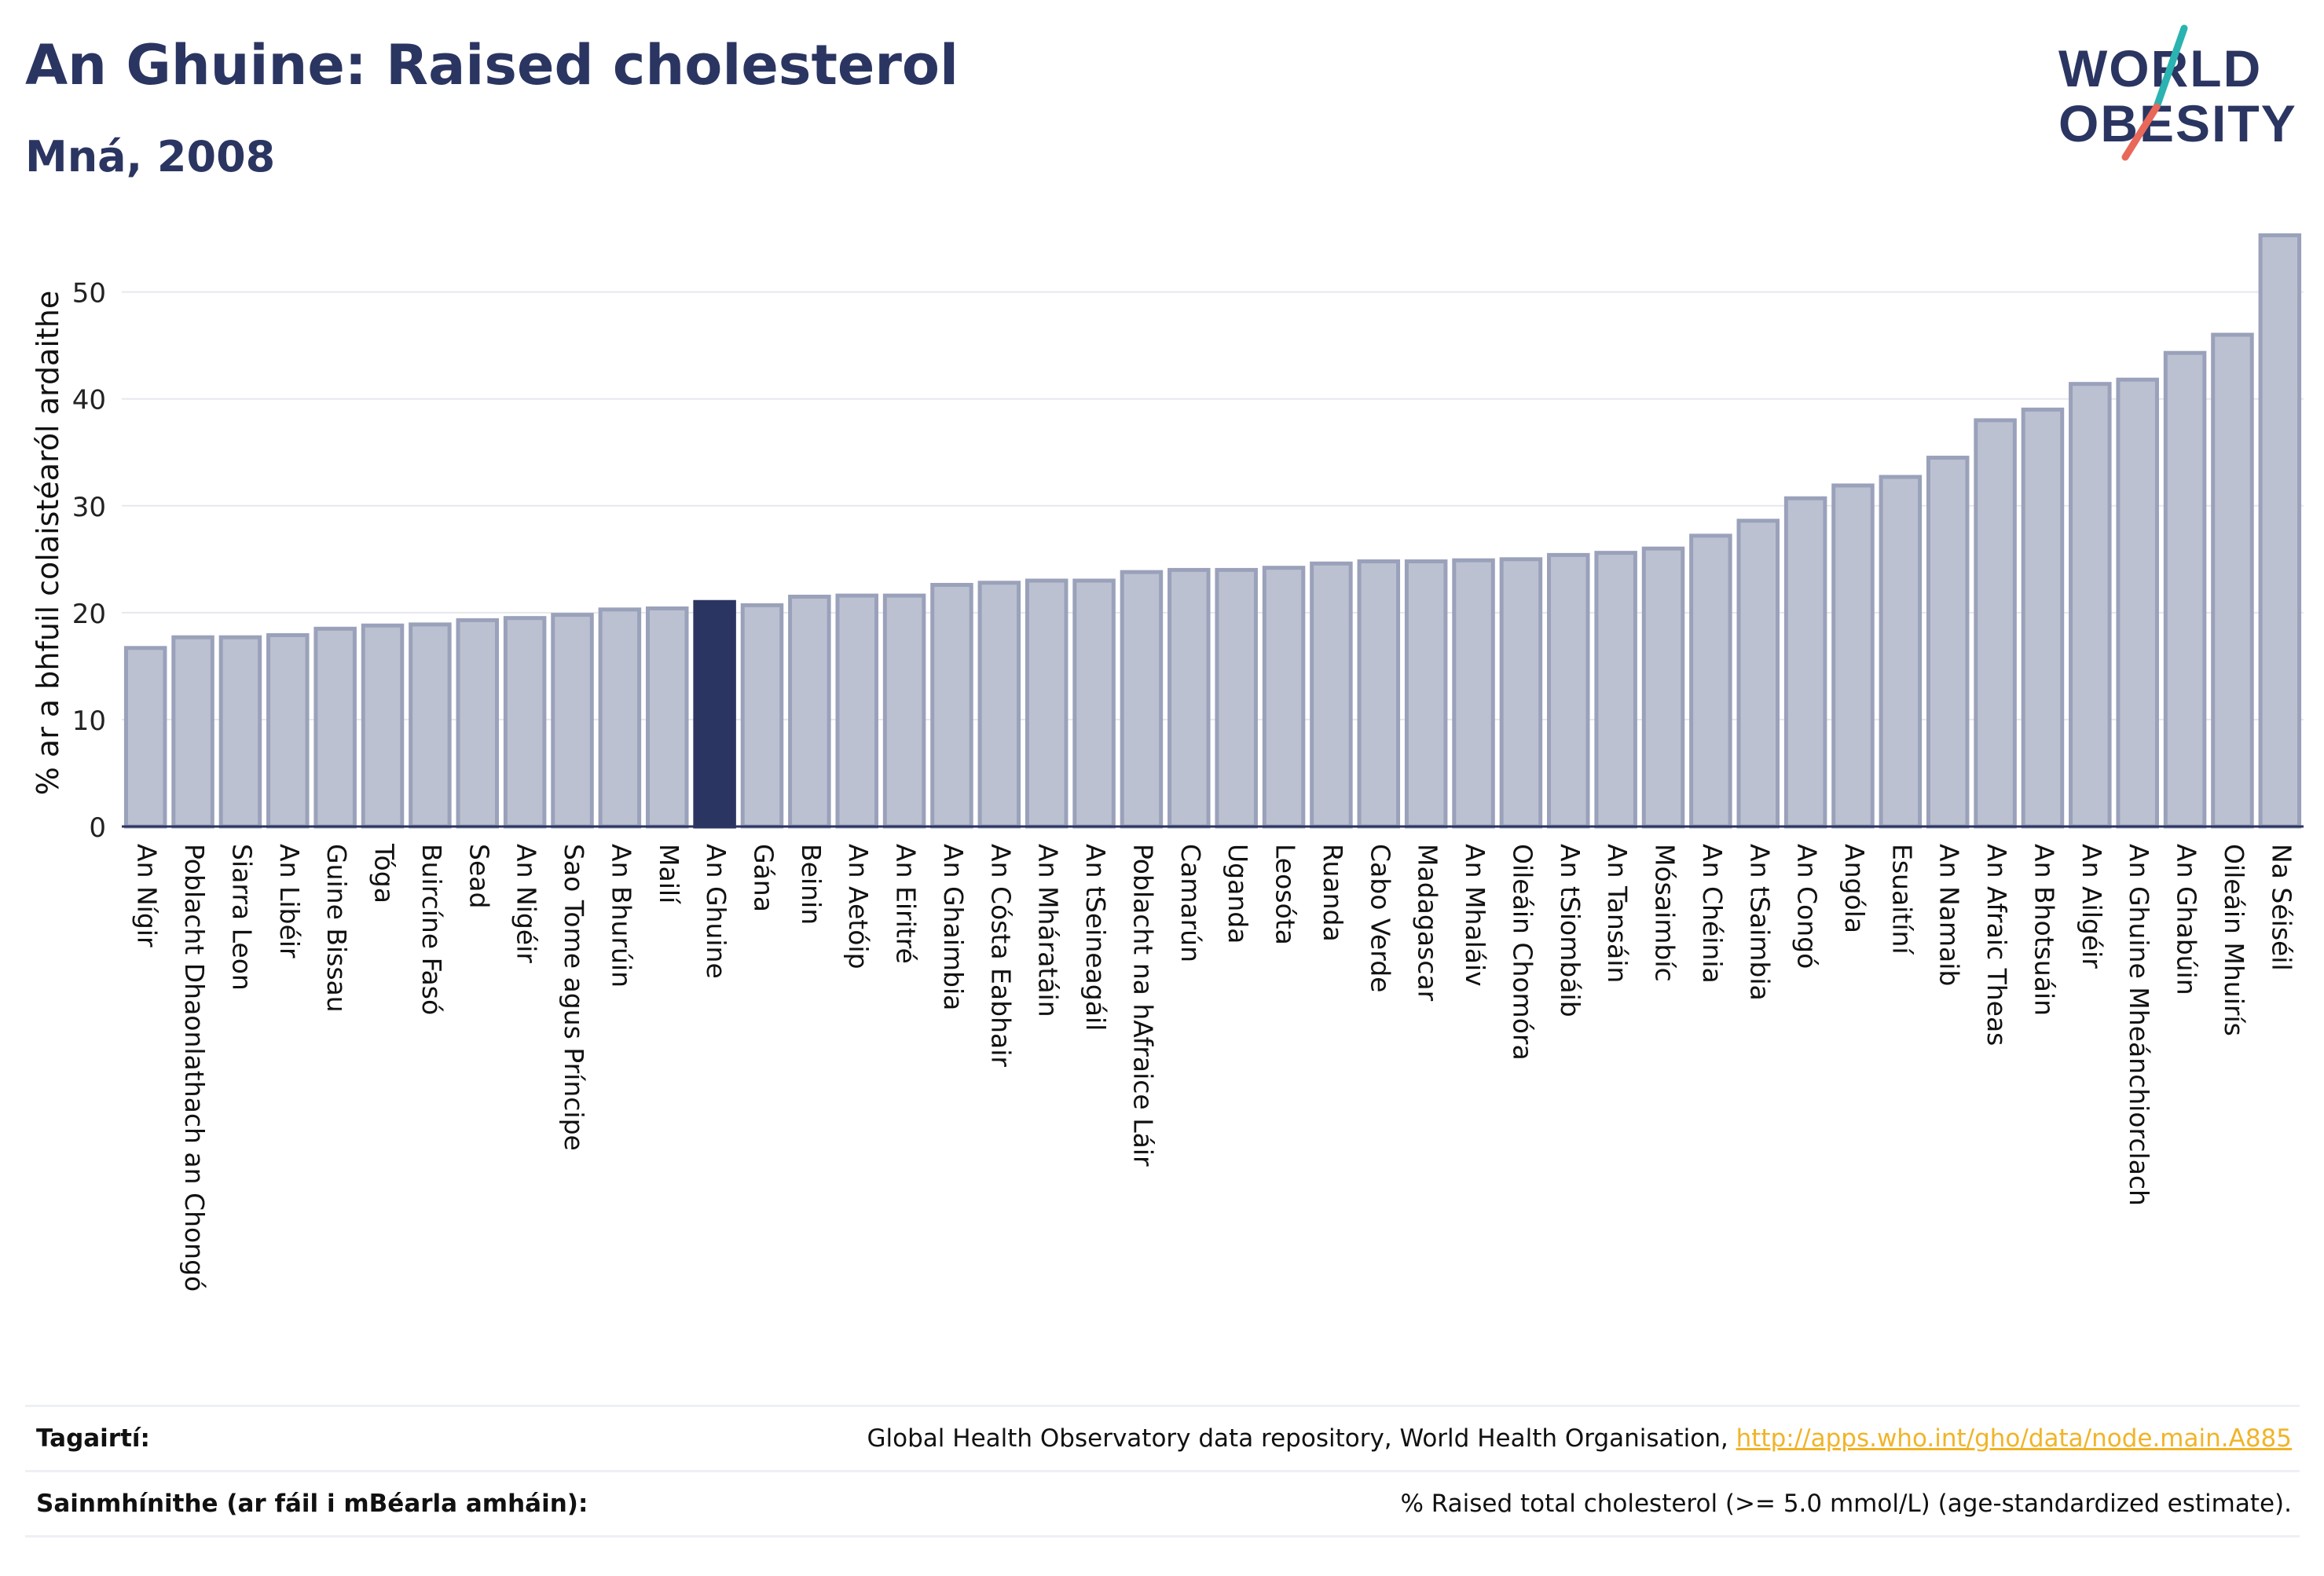  I want to click on x-tick-label: Guine Bissau, so click(336, 928).